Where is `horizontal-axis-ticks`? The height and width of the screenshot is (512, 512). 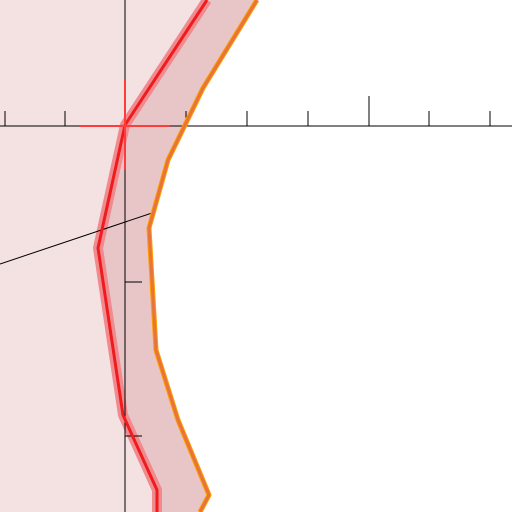 horizontal-axis-ticks is located at coordinates (247, 111).